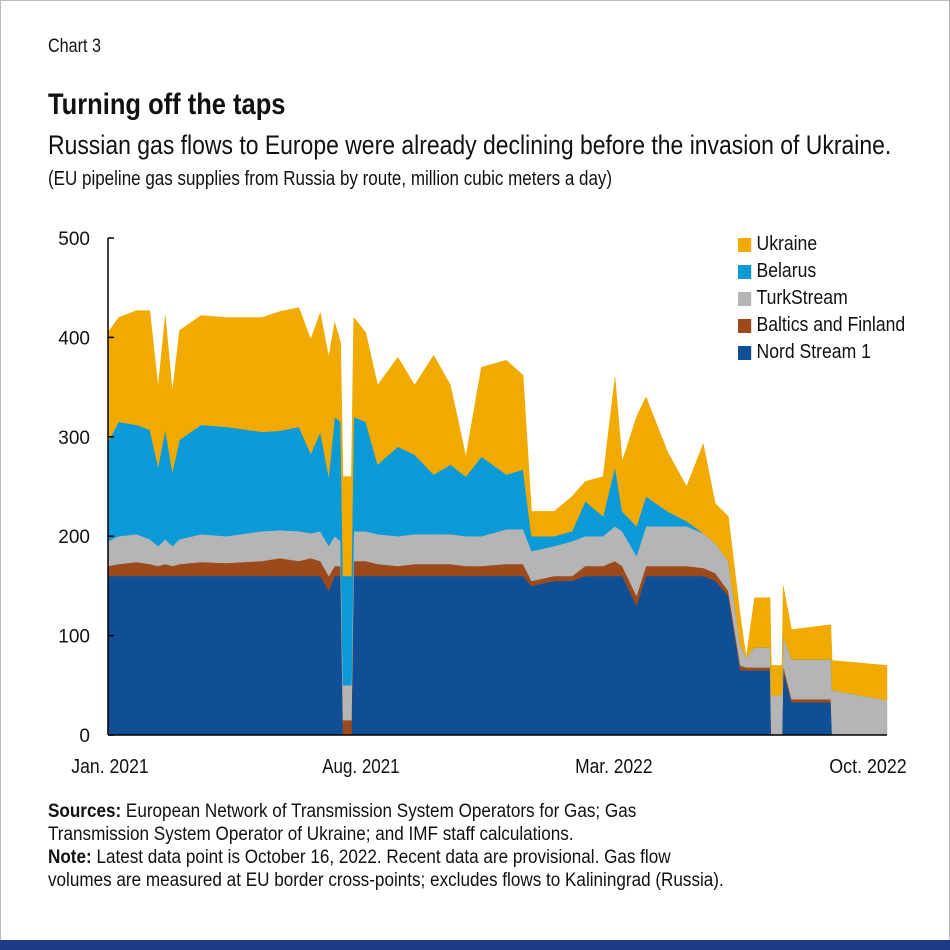  What do you see at coordinates (74, 438) in the screenshot?
I see `y-tick-label: 300` at bounding box center [74, 438].